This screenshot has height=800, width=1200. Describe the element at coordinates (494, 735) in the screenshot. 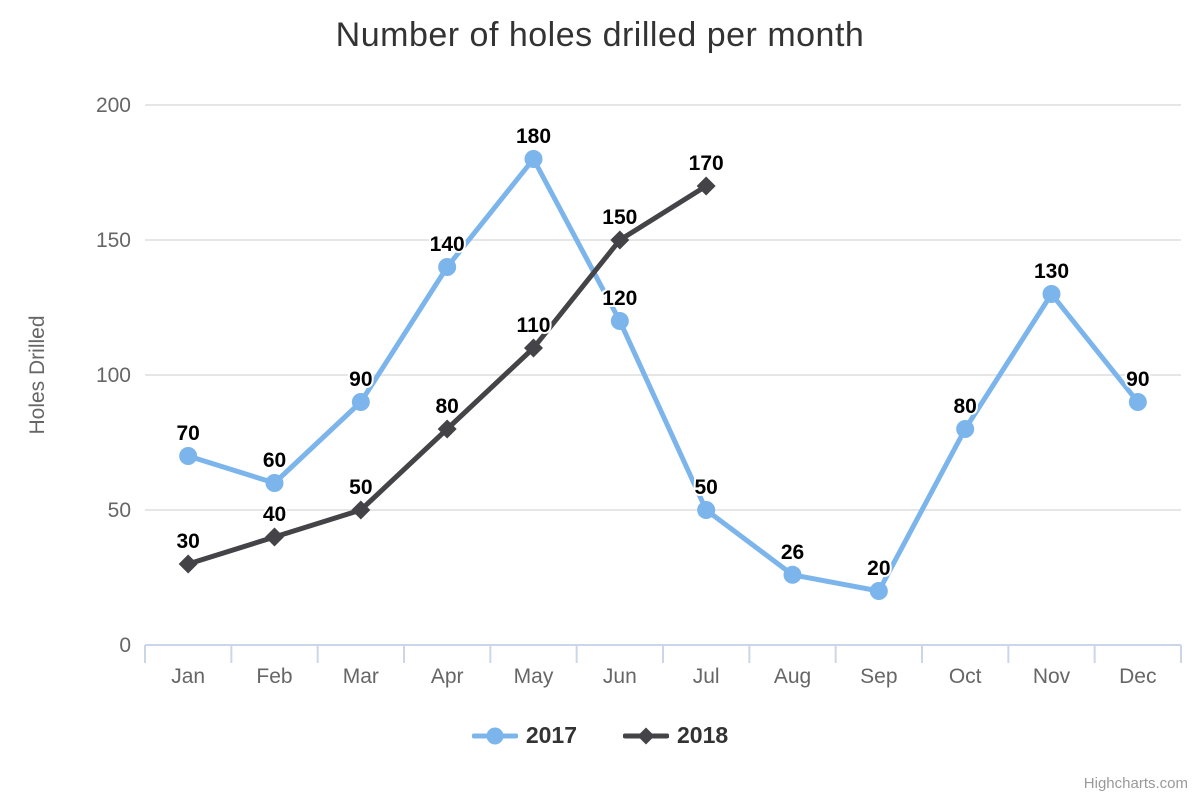

I see `legend-marker-circle-icon` at that location.